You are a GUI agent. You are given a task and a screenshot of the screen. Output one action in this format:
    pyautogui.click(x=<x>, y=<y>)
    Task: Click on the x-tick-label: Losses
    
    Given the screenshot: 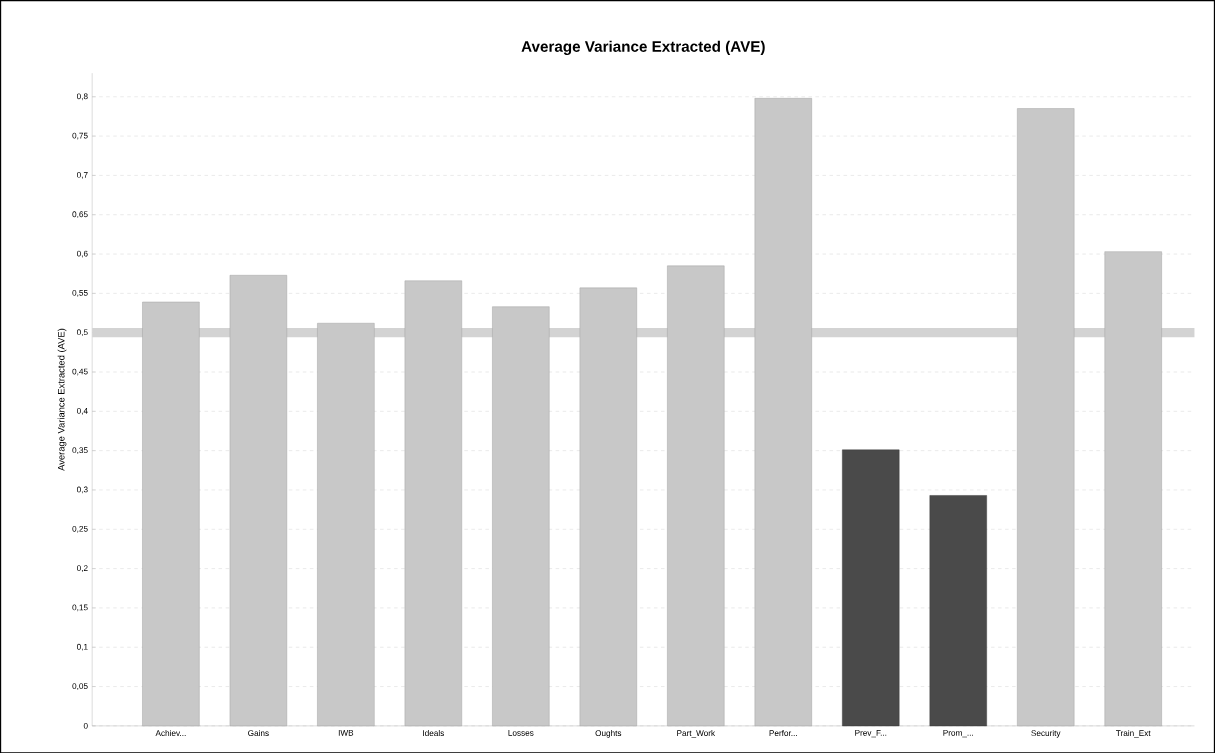 What is the action you would take?
    pyautogui.click(x=521, y=732)
    